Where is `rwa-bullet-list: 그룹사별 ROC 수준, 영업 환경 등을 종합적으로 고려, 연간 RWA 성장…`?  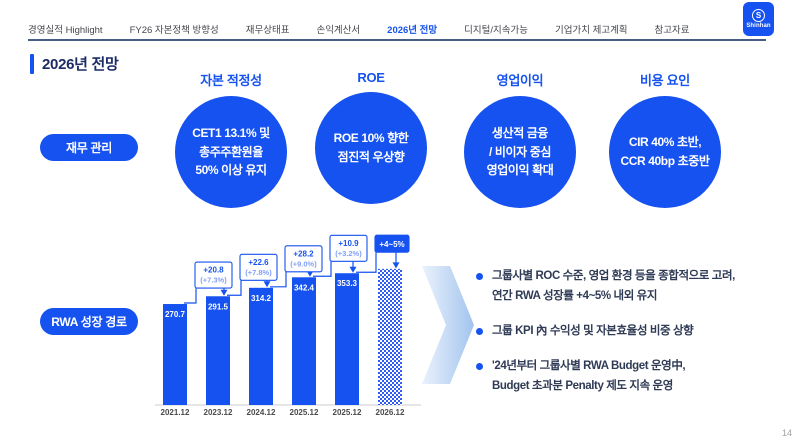 rwa-bullet-list: 그룹사별 ROC 수준, 영업 환경 등을 종합적으로 고려, 연간 RWA 성장… is located at coordinates (638, 338).